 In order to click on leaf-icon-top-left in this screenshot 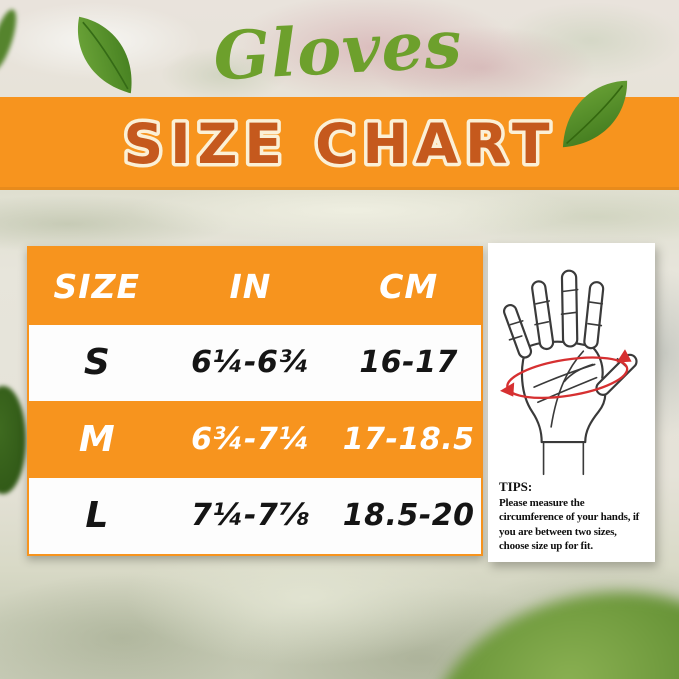, I will do `click(105, 65)`.